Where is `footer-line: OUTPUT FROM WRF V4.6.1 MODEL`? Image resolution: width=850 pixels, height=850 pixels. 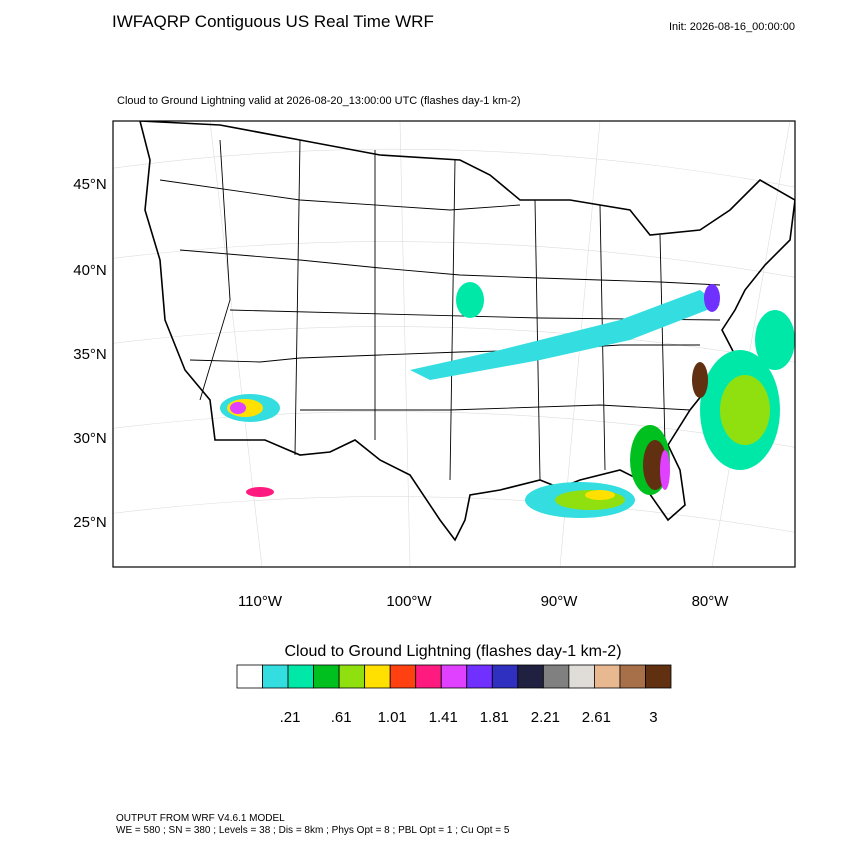 footer-line: OUTPUT FROM WRF V4.6.1 MODEL is located at coordinates (200, 818).